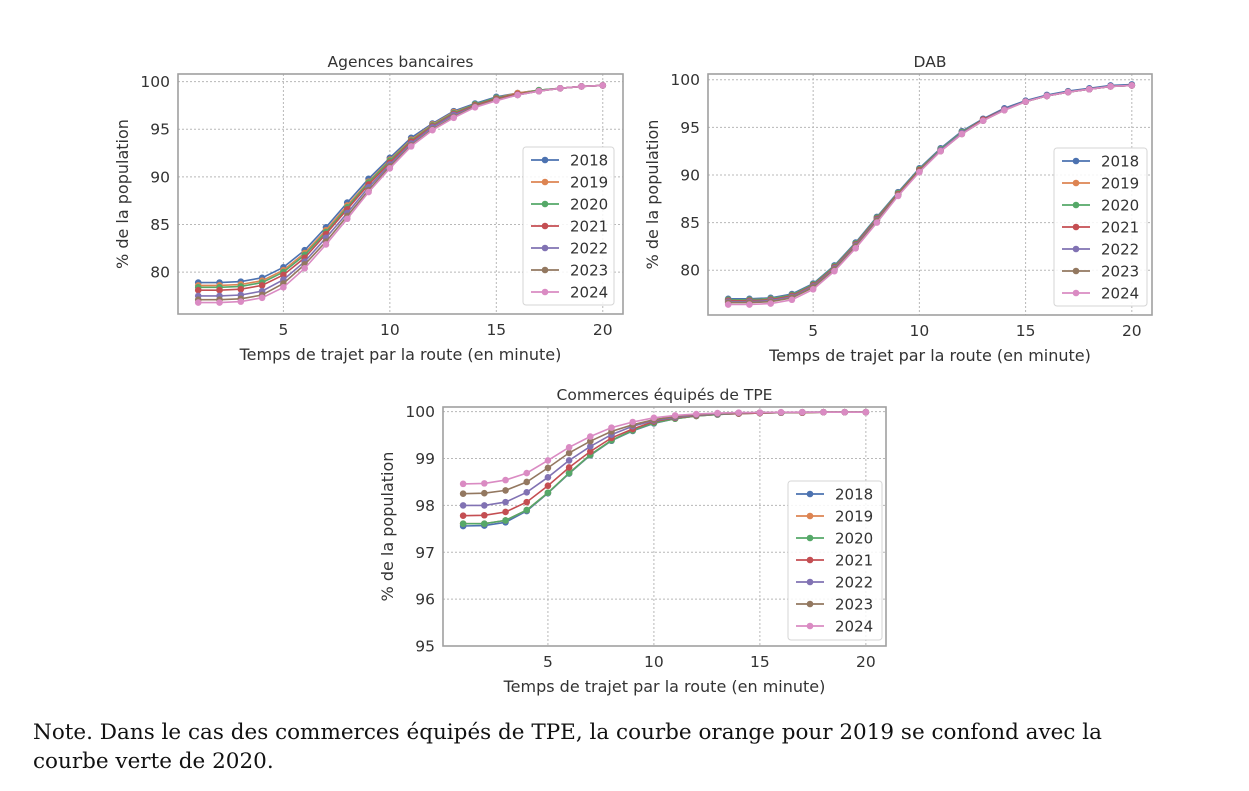 This screenshot has height=791, width=1249. I want to click on legend-marker-2019, so click(810, 516).